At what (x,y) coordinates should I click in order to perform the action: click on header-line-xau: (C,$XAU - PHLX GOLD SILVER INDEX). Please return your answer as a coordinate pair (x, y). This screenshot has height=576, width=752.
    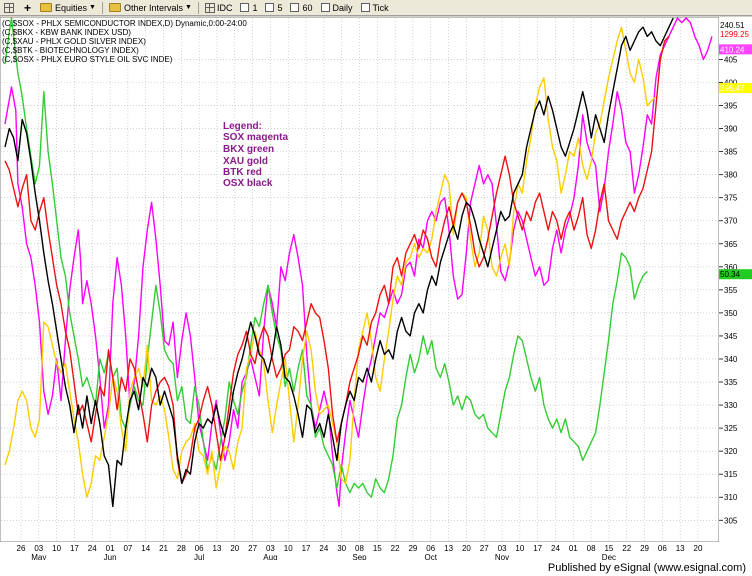
    Looking at the image, I should click on (74, 41).